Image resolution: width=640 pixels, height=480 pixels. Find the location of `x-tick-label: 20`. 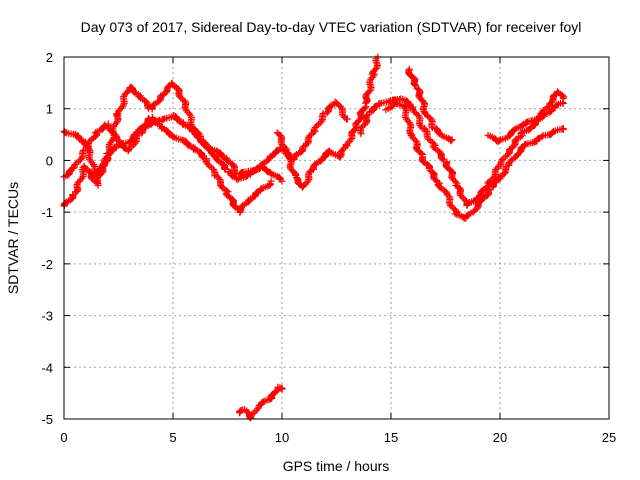

x-tick-label: 20 is located at coordinates (500, 437).